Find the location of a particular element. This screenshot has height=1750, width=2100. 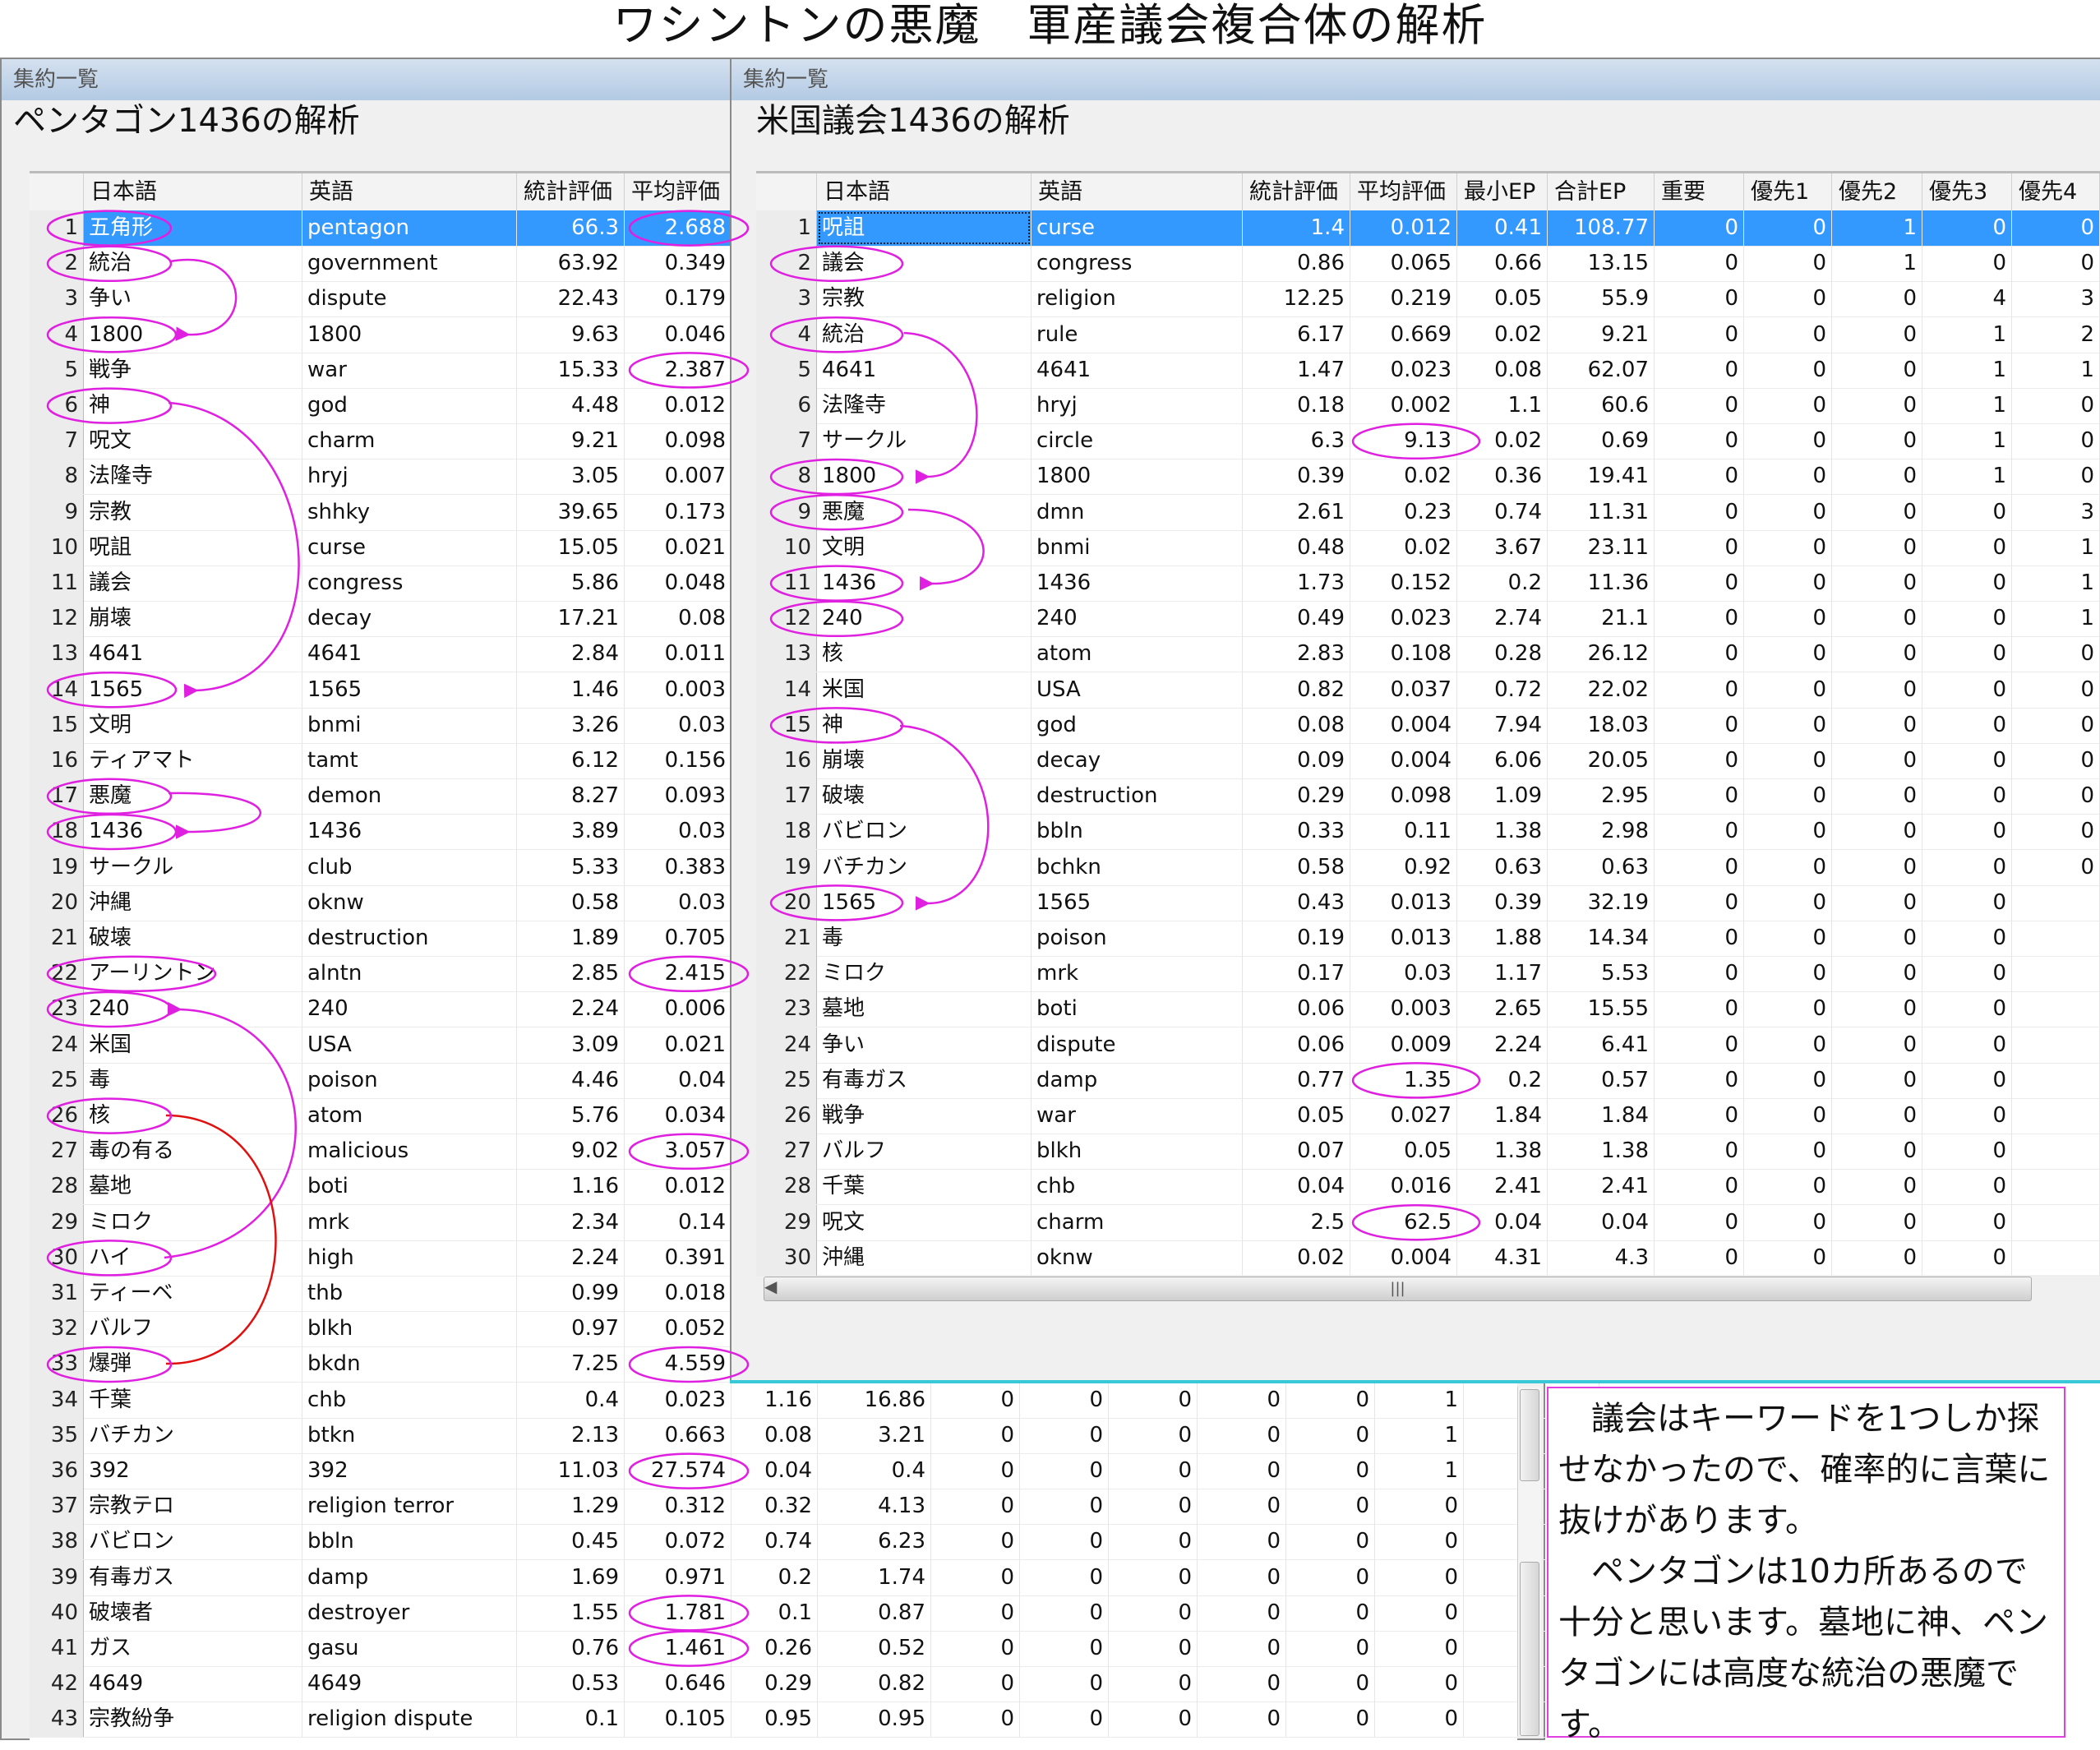

table-row: 40 破壊者 destroyer 1.55 1.781 0.1 0.87 0 0 0 0 0 0 is located at coordinates (814, 1614).